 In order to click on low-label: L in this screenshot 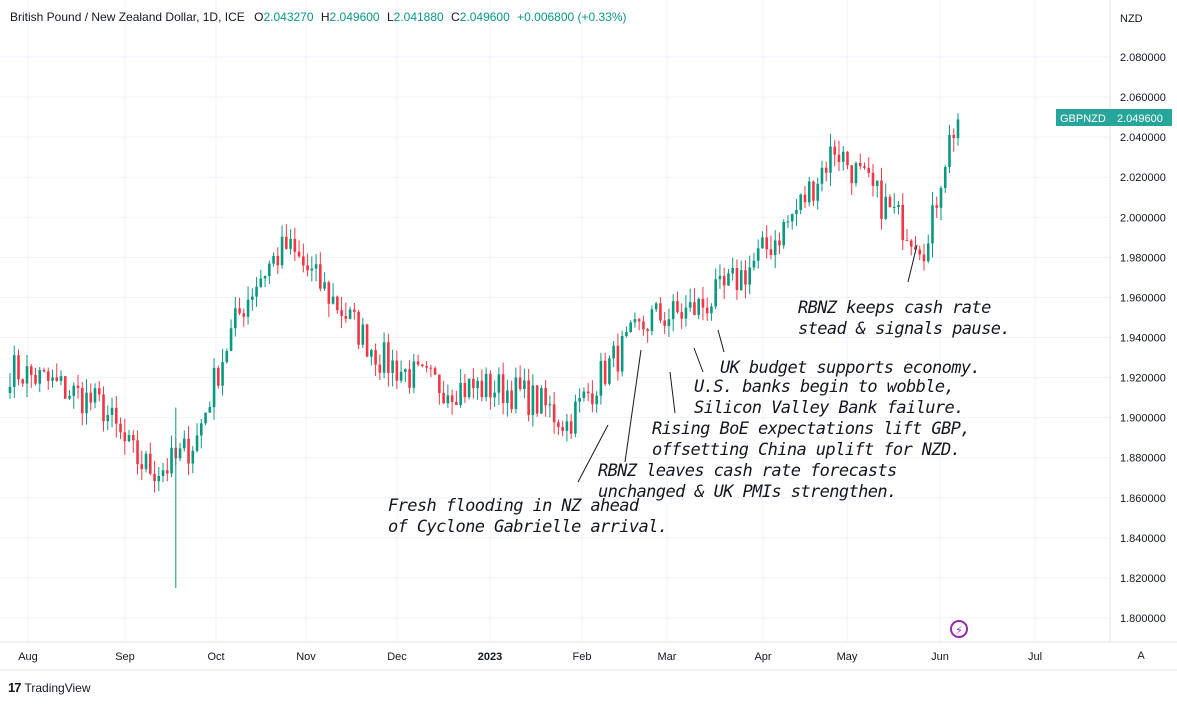, I will do `click(390, 17)`.